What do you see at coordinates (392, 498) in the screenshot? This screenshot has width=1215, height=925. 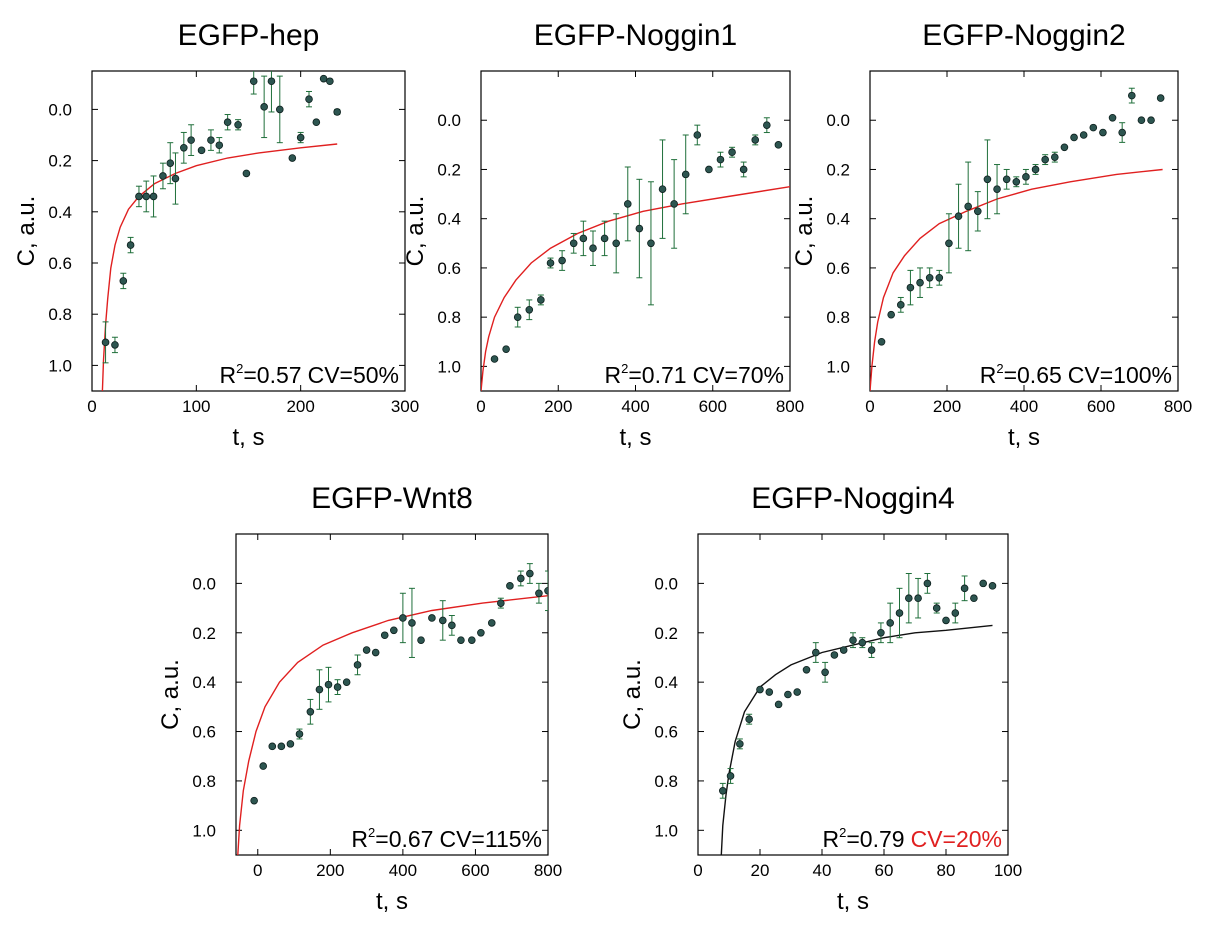 I see `chart-title: EGFP-Wnt8` at bounding box center [392, 498].